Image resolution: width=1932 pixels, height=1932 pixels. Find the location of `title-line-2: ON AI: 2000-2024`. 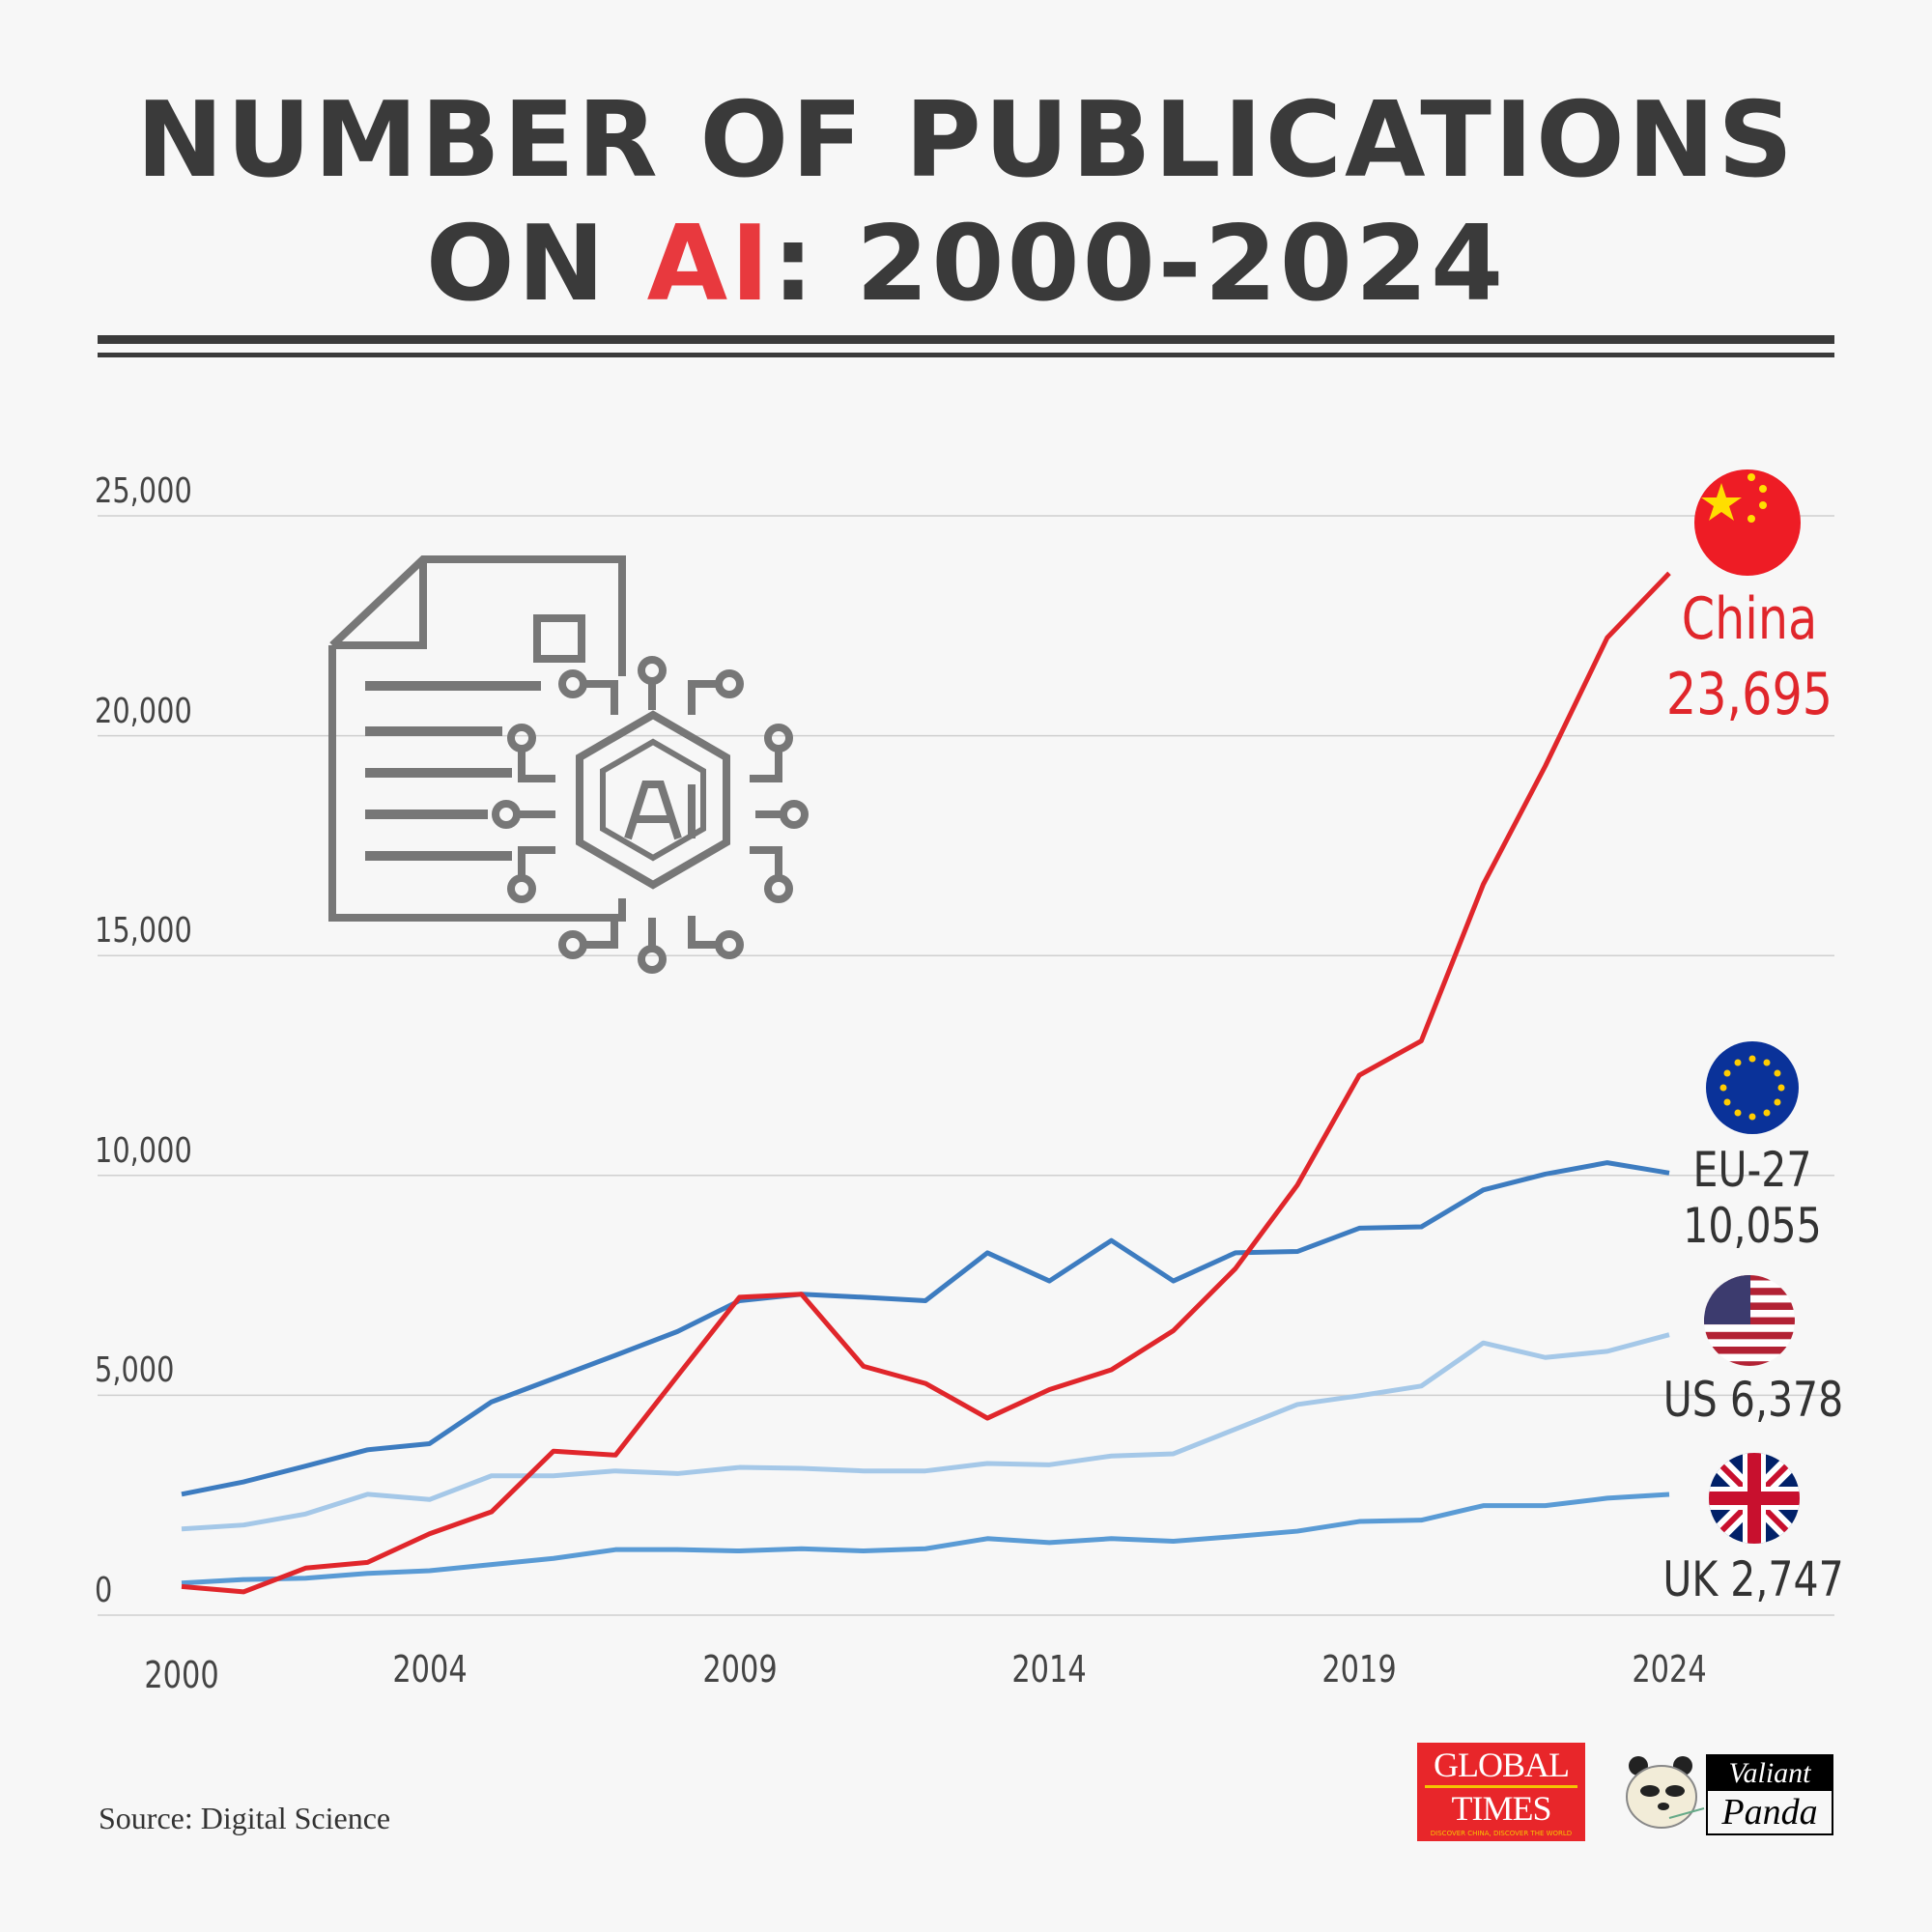

title-line-2: ON AI: 2000-2024 is located at coordinates (966, 265).